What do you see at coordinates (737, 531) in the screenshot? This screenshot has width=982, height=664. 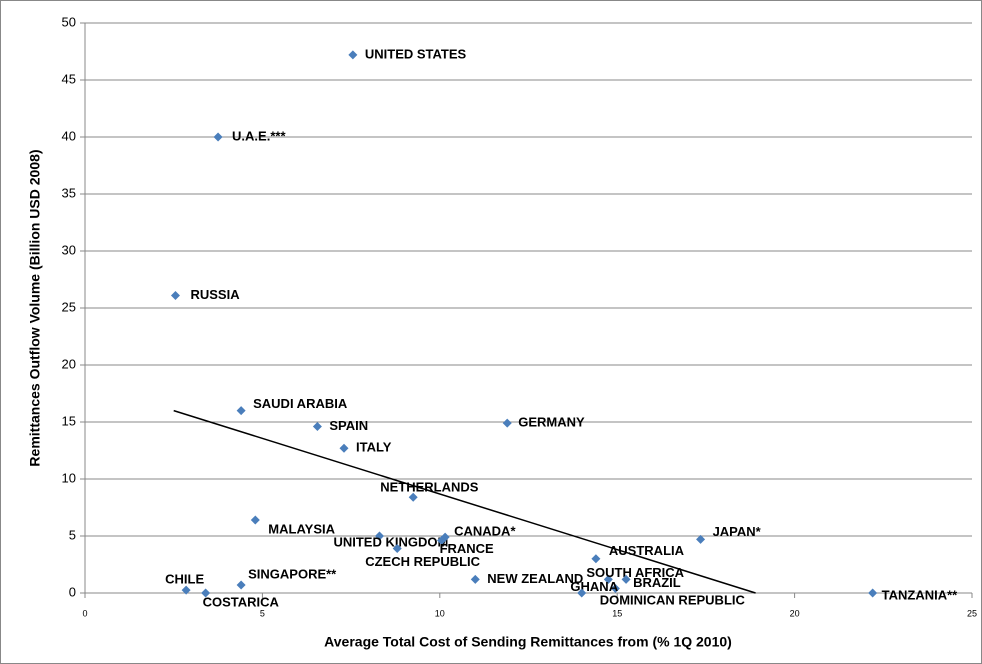 I see `point-label: JAPAN*` at bounding box center [737, 531].